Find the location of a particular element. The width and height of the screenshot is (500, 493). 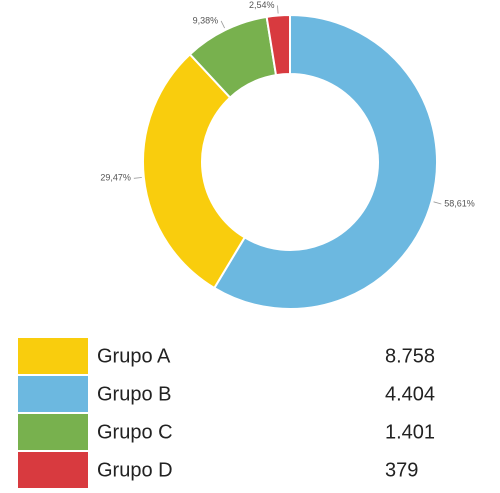

slice-label: 58,61% is located at coordinates (459, 203).